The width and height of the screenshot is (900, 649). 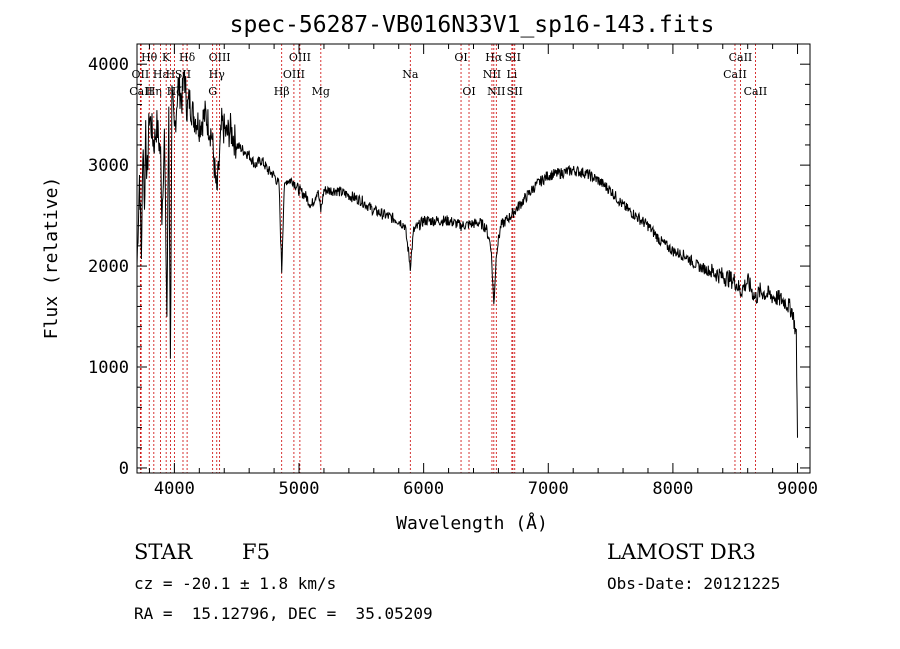 I want to click on line-marker-label-22: NII, so click(x=492, y=74).